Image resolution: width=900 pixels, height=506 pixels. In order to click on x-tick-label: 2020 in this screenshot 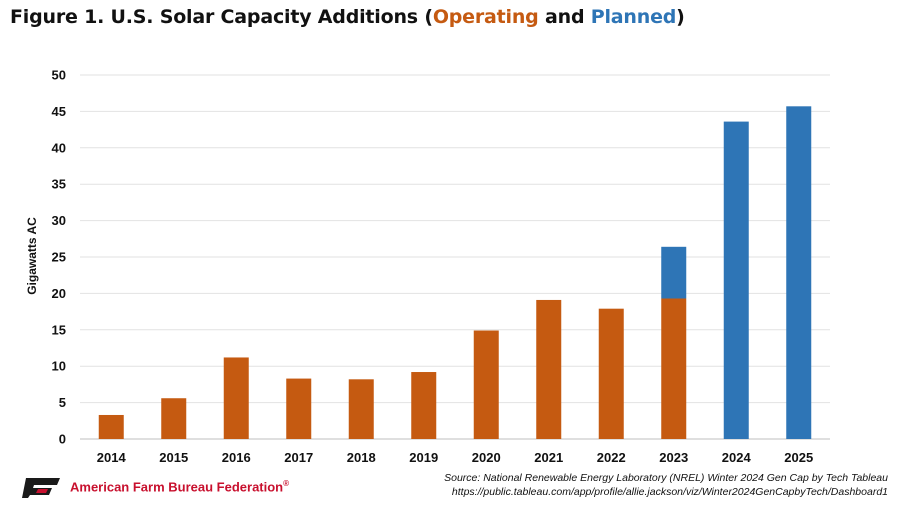, I will do `click(486, 457)`.